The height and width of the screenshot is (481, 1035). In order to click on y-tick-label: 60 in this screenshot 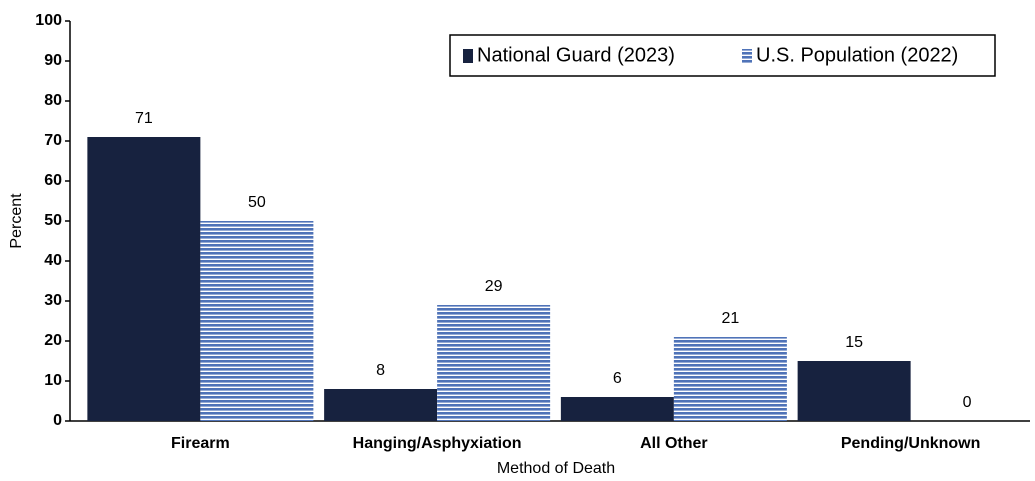, I will do `click(53, 180)`.